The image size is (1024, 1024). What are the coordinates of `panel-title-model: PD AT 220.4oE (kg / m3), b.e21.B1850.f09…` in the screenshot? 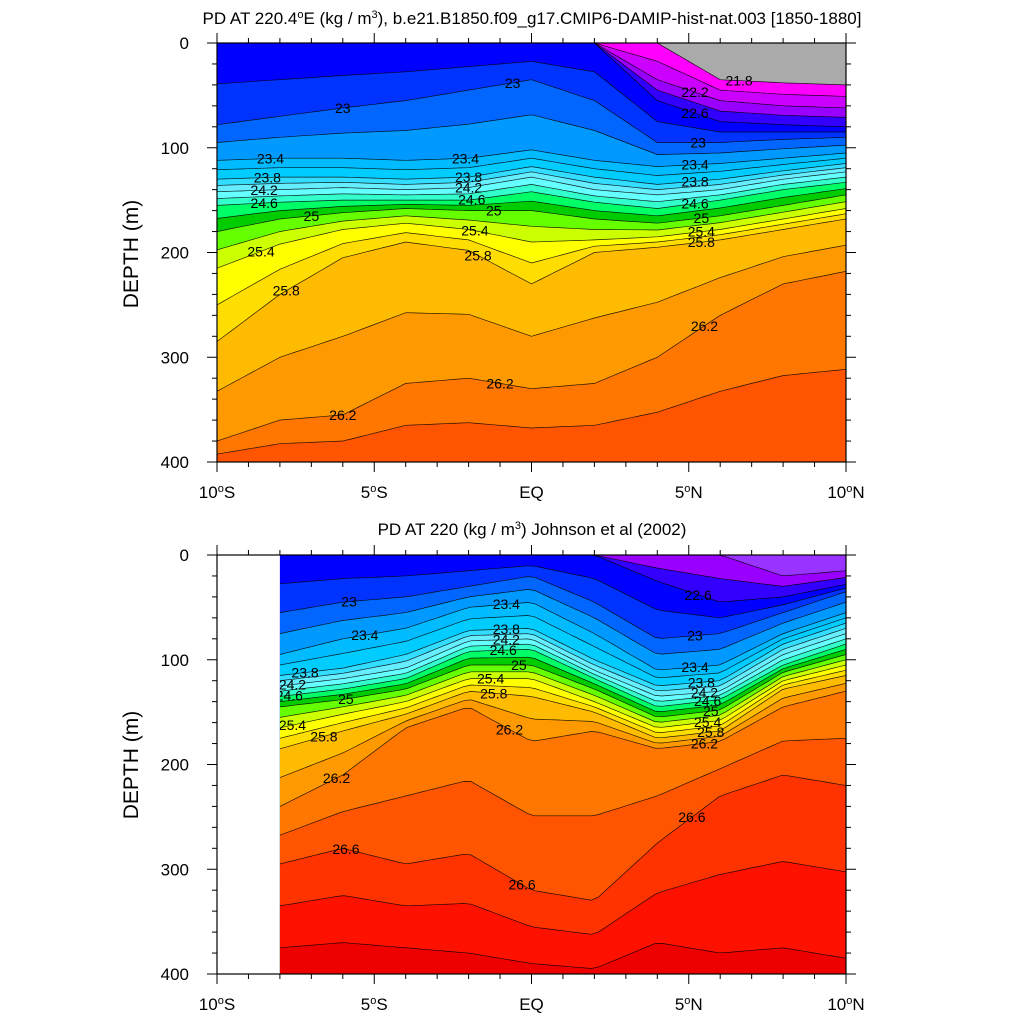 It's located at (532, 18).